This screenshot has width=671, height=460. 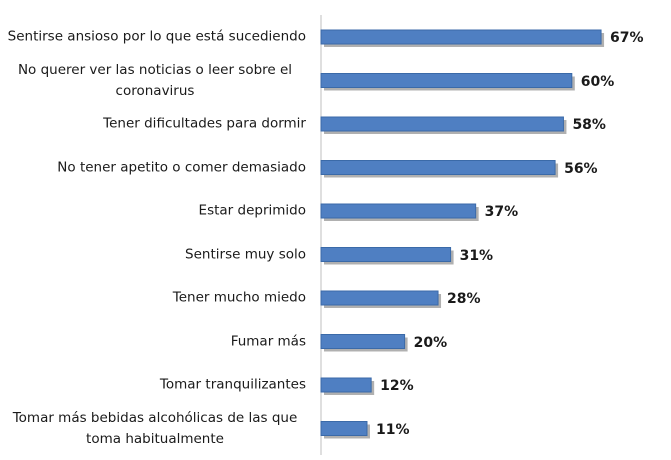 What do you see at coordinates (155, 298) in the screenshot?
I see `category-label: Tener mucho miedo` at bounding box center [155, 298].